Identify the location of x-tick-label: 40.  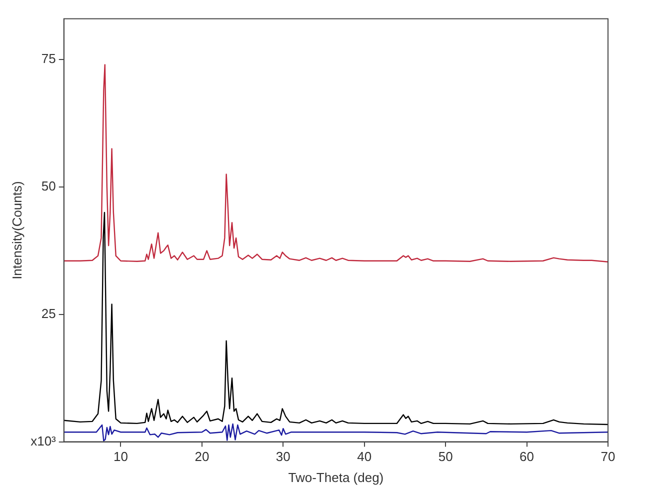
(364, 456).